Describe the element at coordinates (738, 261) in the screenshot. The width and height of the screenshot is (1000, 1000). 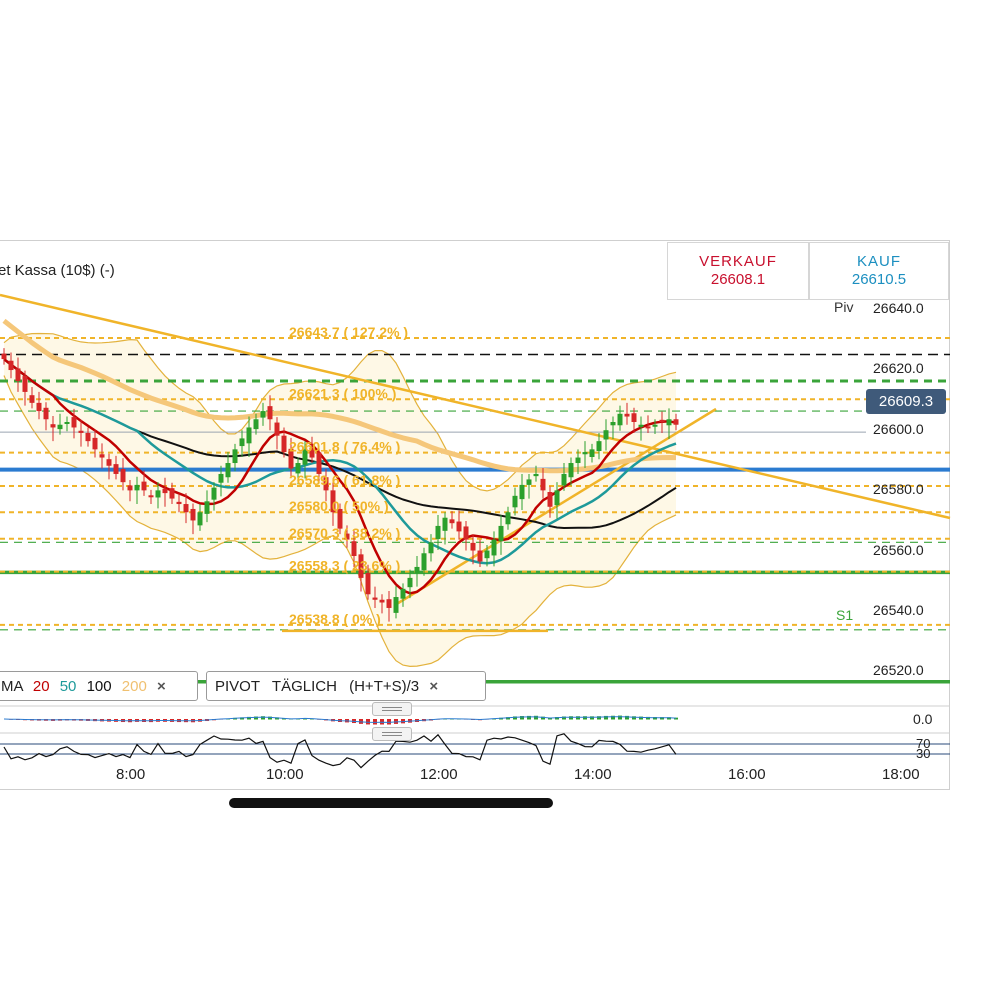
I see `sell-label: VERKAUF` at that location.